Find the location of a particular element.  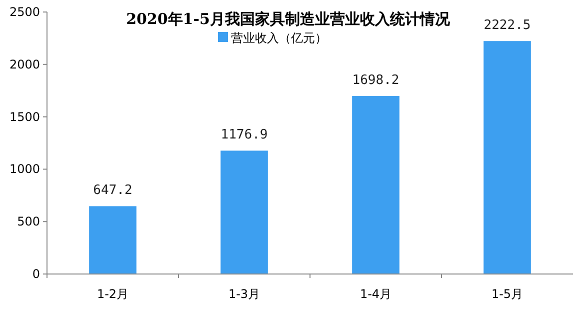

x-tick-label: 1-3月 is located at coordinates (244, 294).